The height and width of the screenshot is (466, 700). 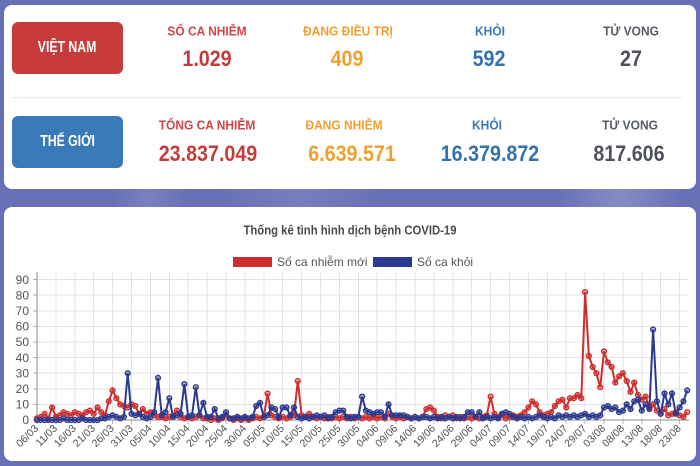 What do you see at coordinates (23, 342) in the screenshot?
I see `svg-text: 50` at bounding box center [23, 342].